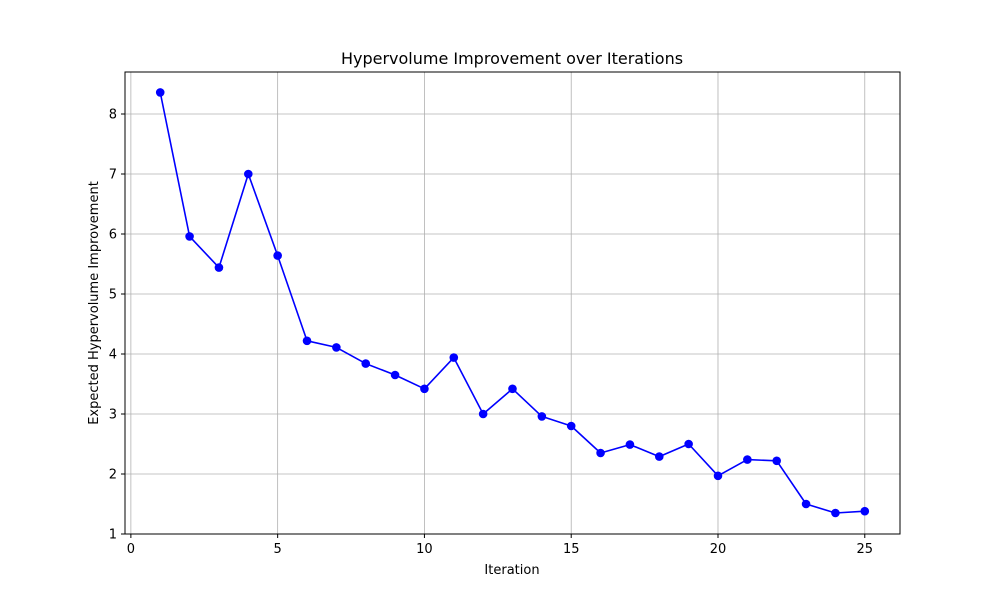 This screenshot has width=1000, height=600. Describe the element at coordinates (94, 303) in the screenshot. I see `y-axis-label: Expected Hypervolume Improvement` at that location.